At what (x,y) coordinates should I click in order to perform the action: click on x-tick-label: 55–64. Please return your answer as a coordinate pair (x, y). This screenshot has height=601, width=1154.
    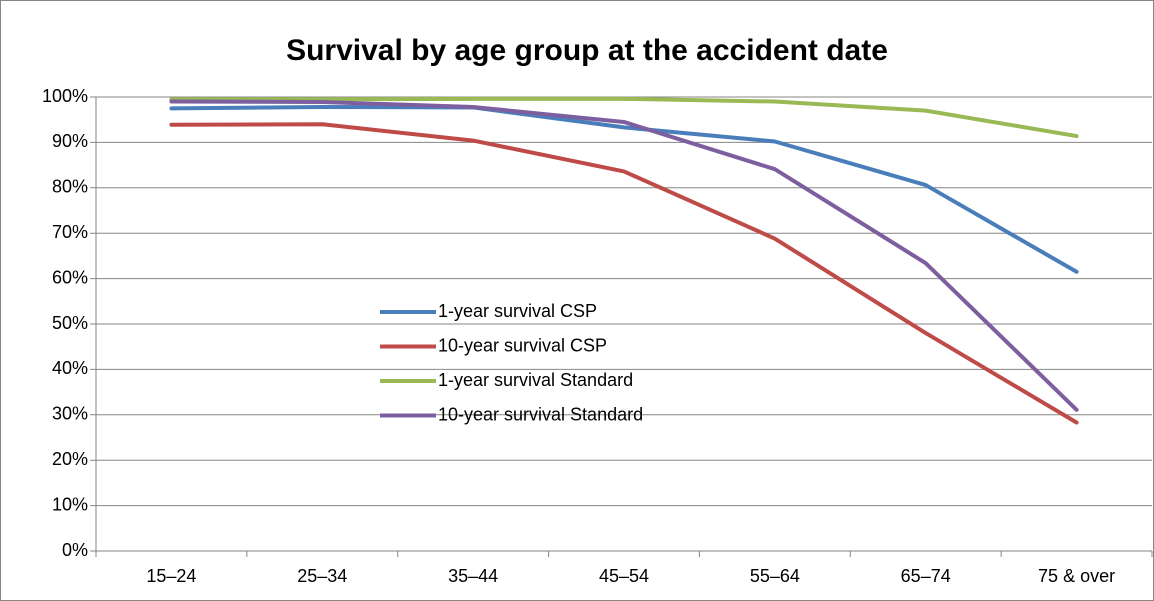
    Looking at the image, I should click on (775, 576).